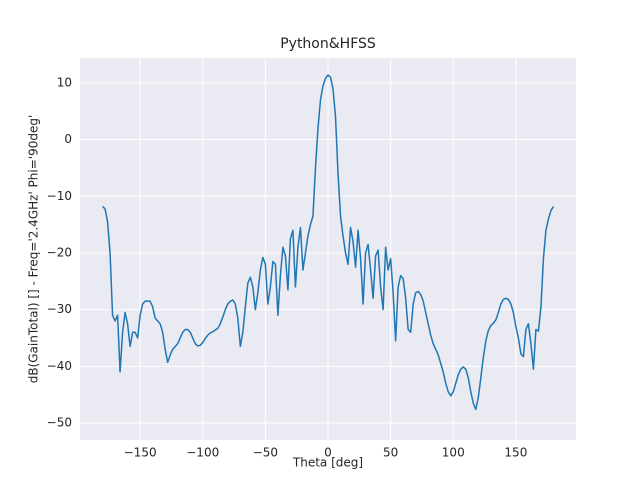  Describe the element at coordinates (390, 453) in the screenshot. I see `x-tick-label: 50` at that location.